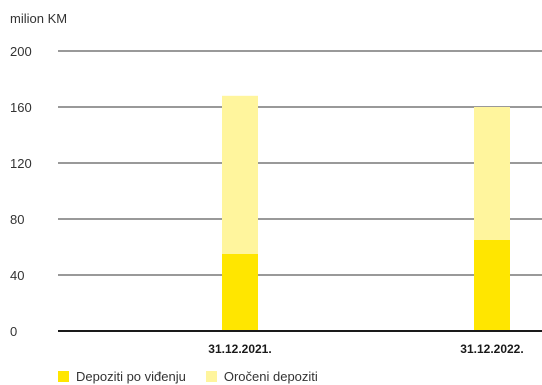  What do you see at coordinates (17, 219) in the screenshot?
I see `y-tick-label-80: 80` at bounding box center [17, 219].